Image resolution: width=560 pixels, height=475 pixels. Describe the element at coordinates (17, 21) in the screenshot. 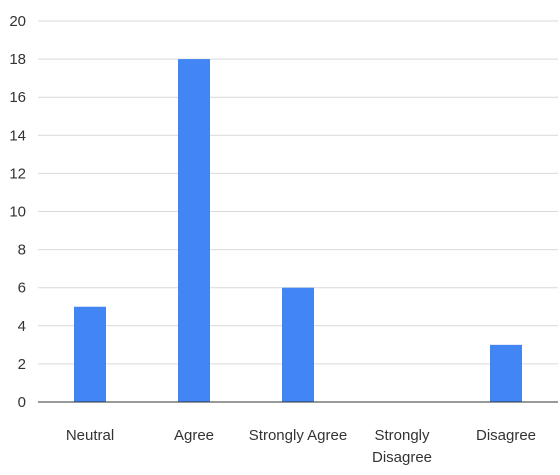

I see `y-tick-label: 20` at that location.